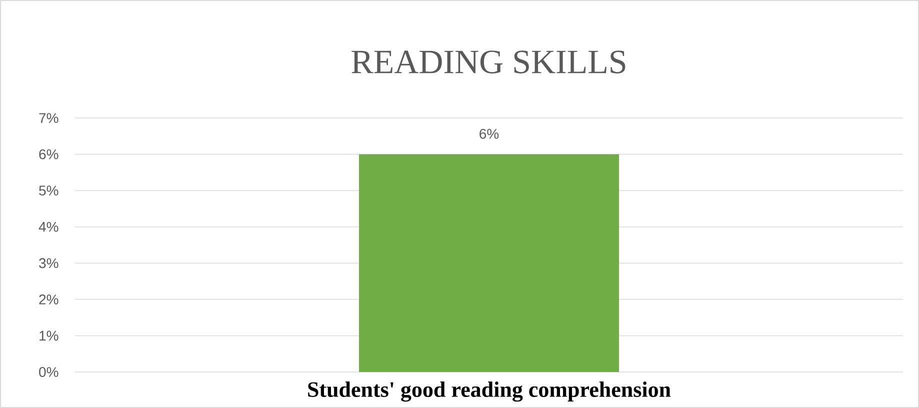  What do you see at coordinates (48, 191) in the screenshot?
I see `y-tick-label: 5%` at bounding box center [48, 191].